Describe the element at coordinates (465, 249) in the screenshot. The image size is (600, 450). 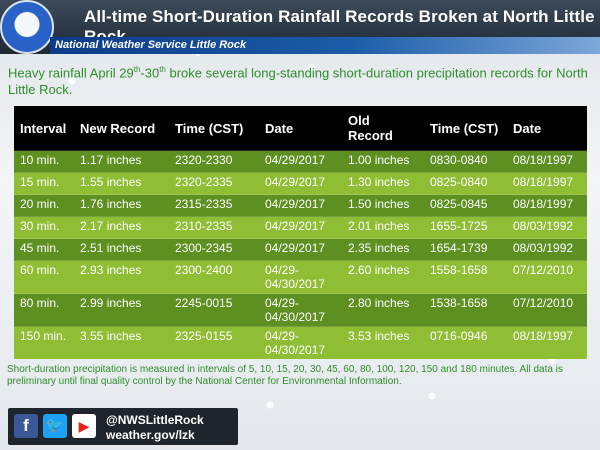
I see `cell-time-old: 1654-1739` at that location.